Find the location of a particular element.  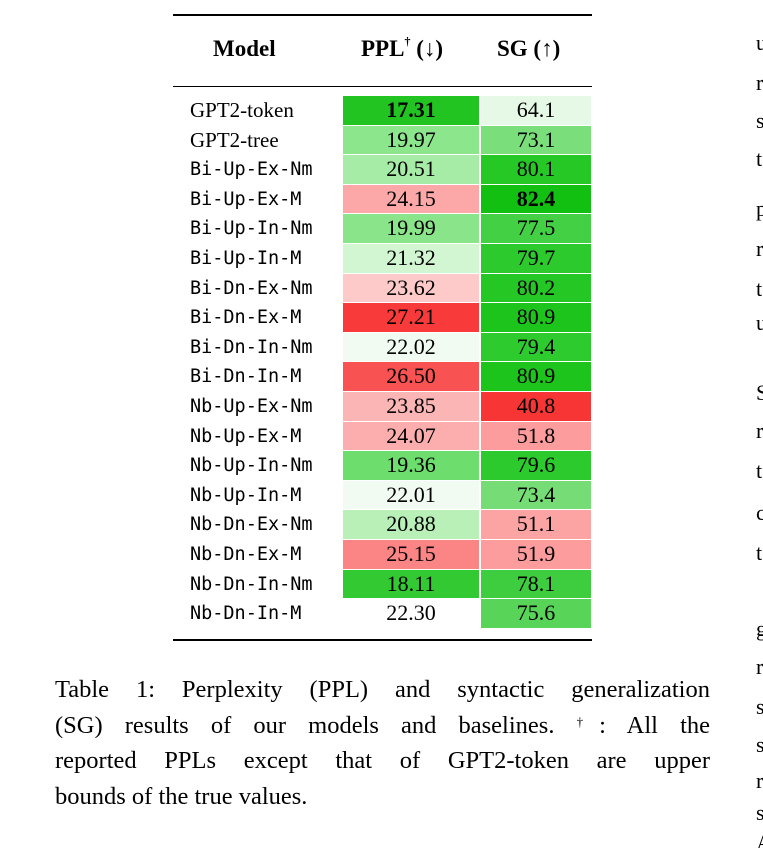

sg-cell: 73.1 is located at coordinates (536, 140).